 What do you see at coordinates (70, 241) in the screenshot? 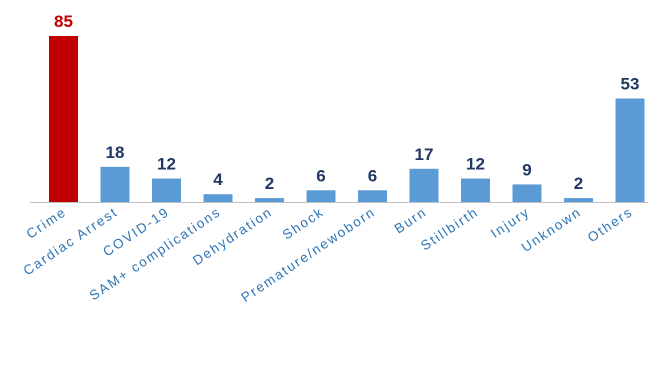
I see `category-label: Cardiac Arrest` at bounding box center [70, 241].